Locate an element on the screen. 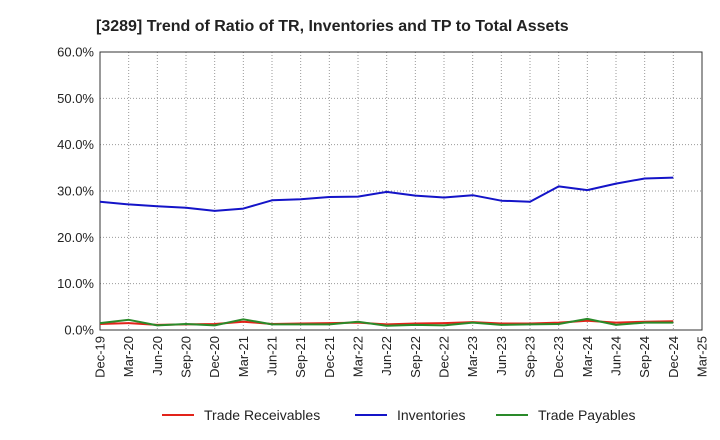 This screenshot has width=720, height=440. x-tick-label: Mar-20 is located at coordinates (128, 356).